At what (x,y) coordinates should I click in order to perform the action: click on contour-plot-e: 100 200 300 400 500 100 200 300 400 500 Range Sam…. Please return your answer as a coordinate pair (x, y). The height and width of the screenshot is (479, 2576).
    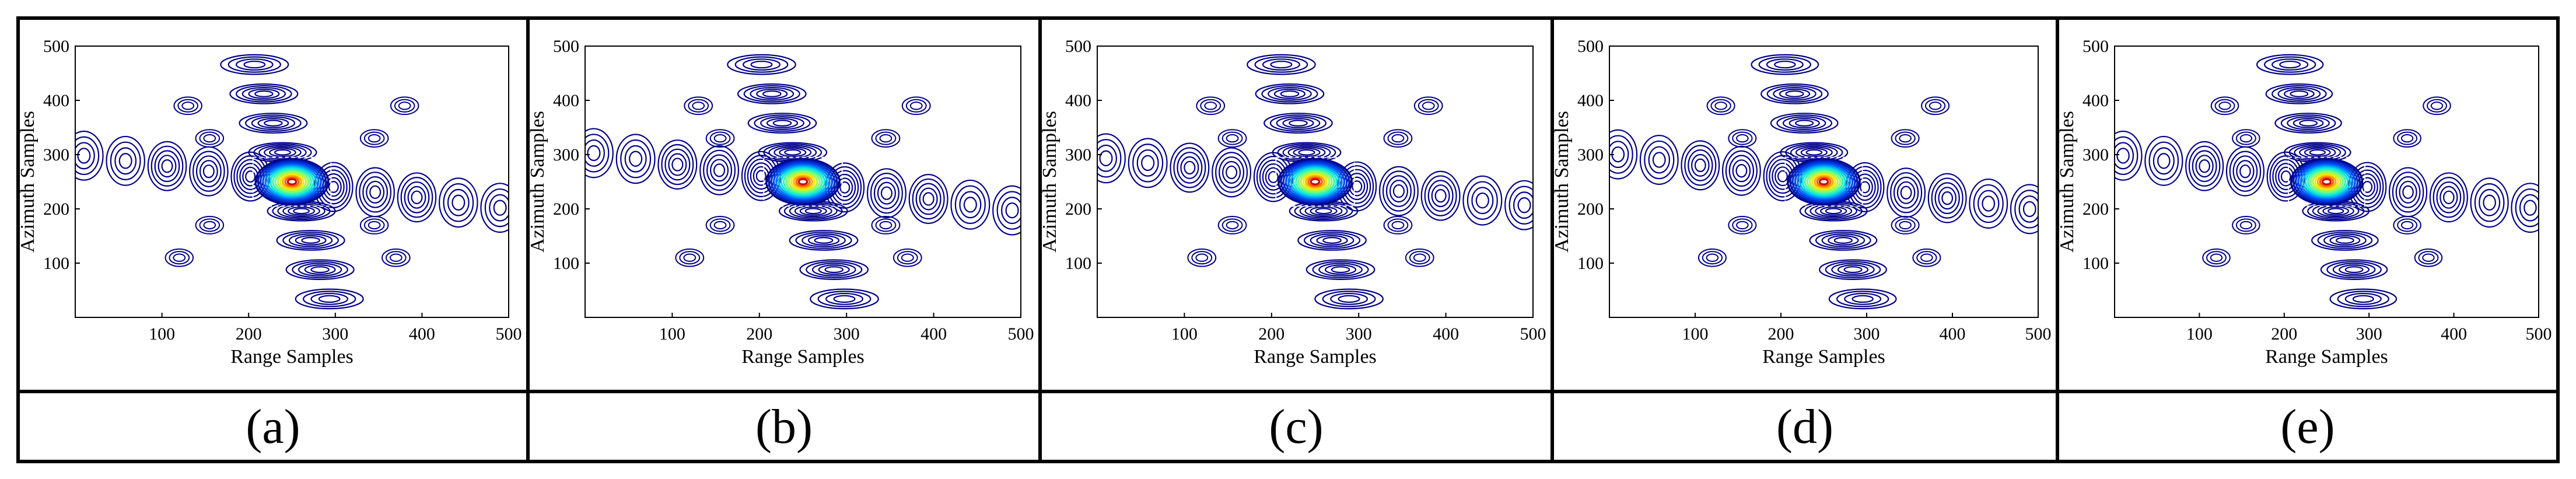
    Looking at the image, I should click on (2304, 197).